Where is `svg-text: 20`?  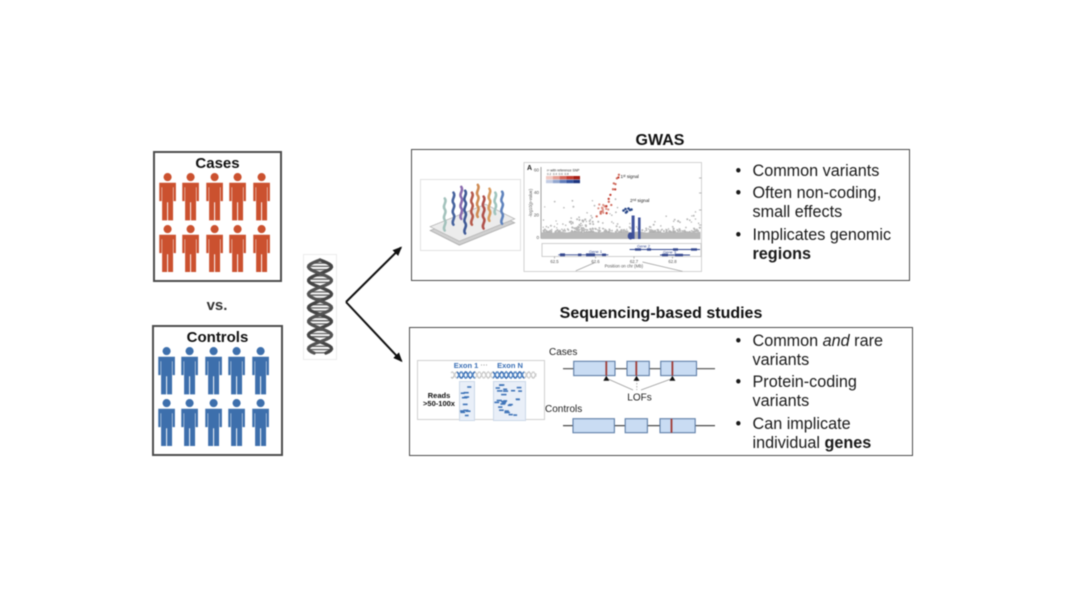 svg-text: 20 is located at coordinates (537, 215).